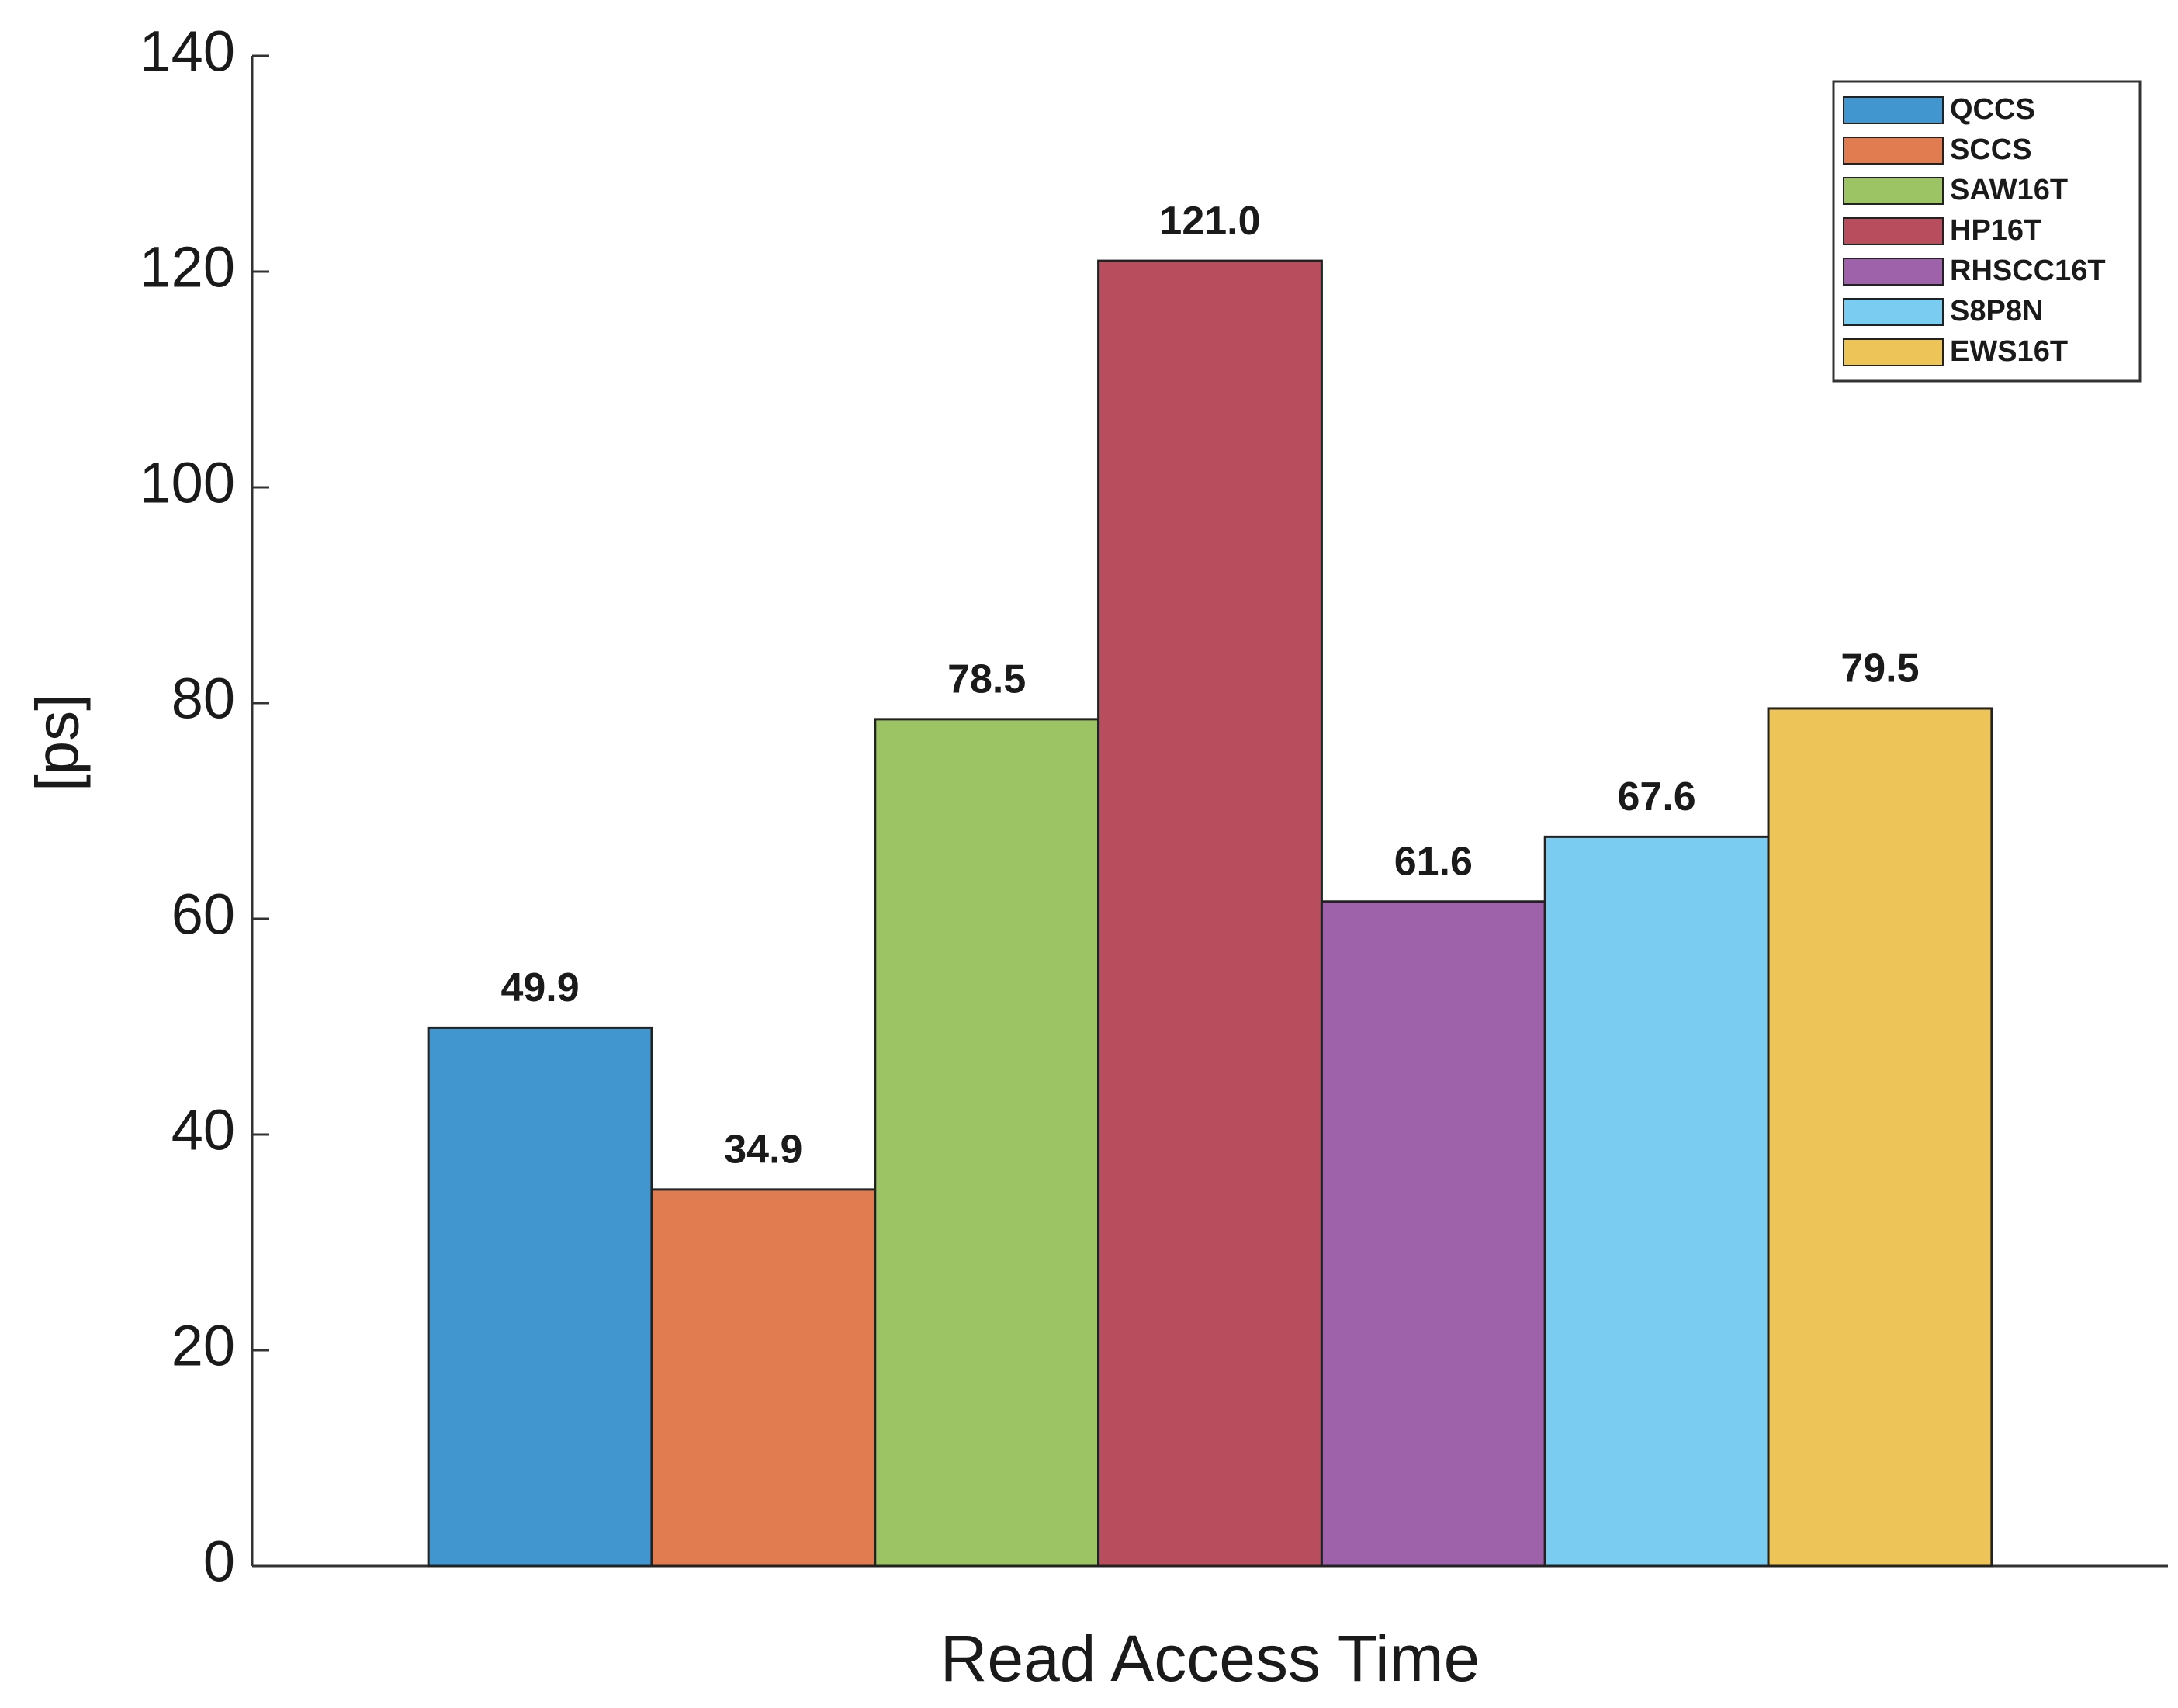  I want to click on data-label: 78.5, so click(986, 679).